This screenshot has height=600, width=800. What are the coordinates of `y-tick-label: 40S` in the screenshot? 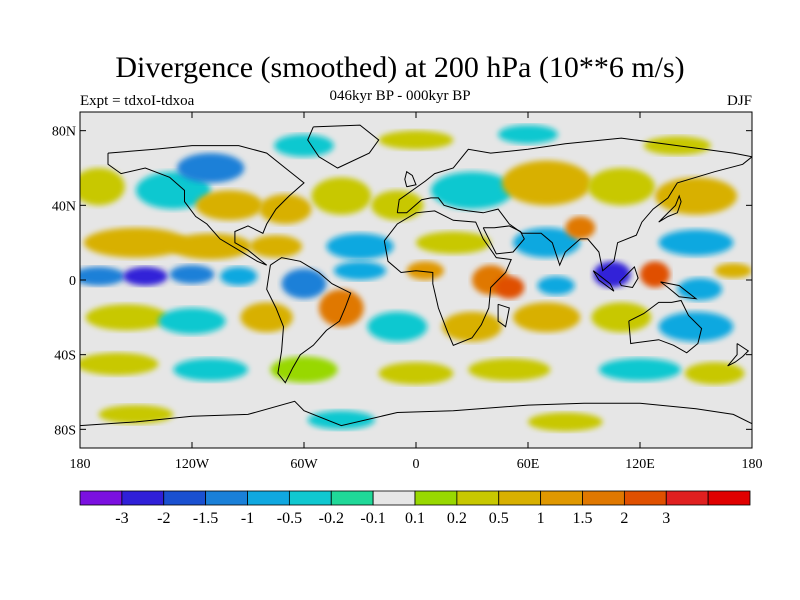 It's located at (65, 356).